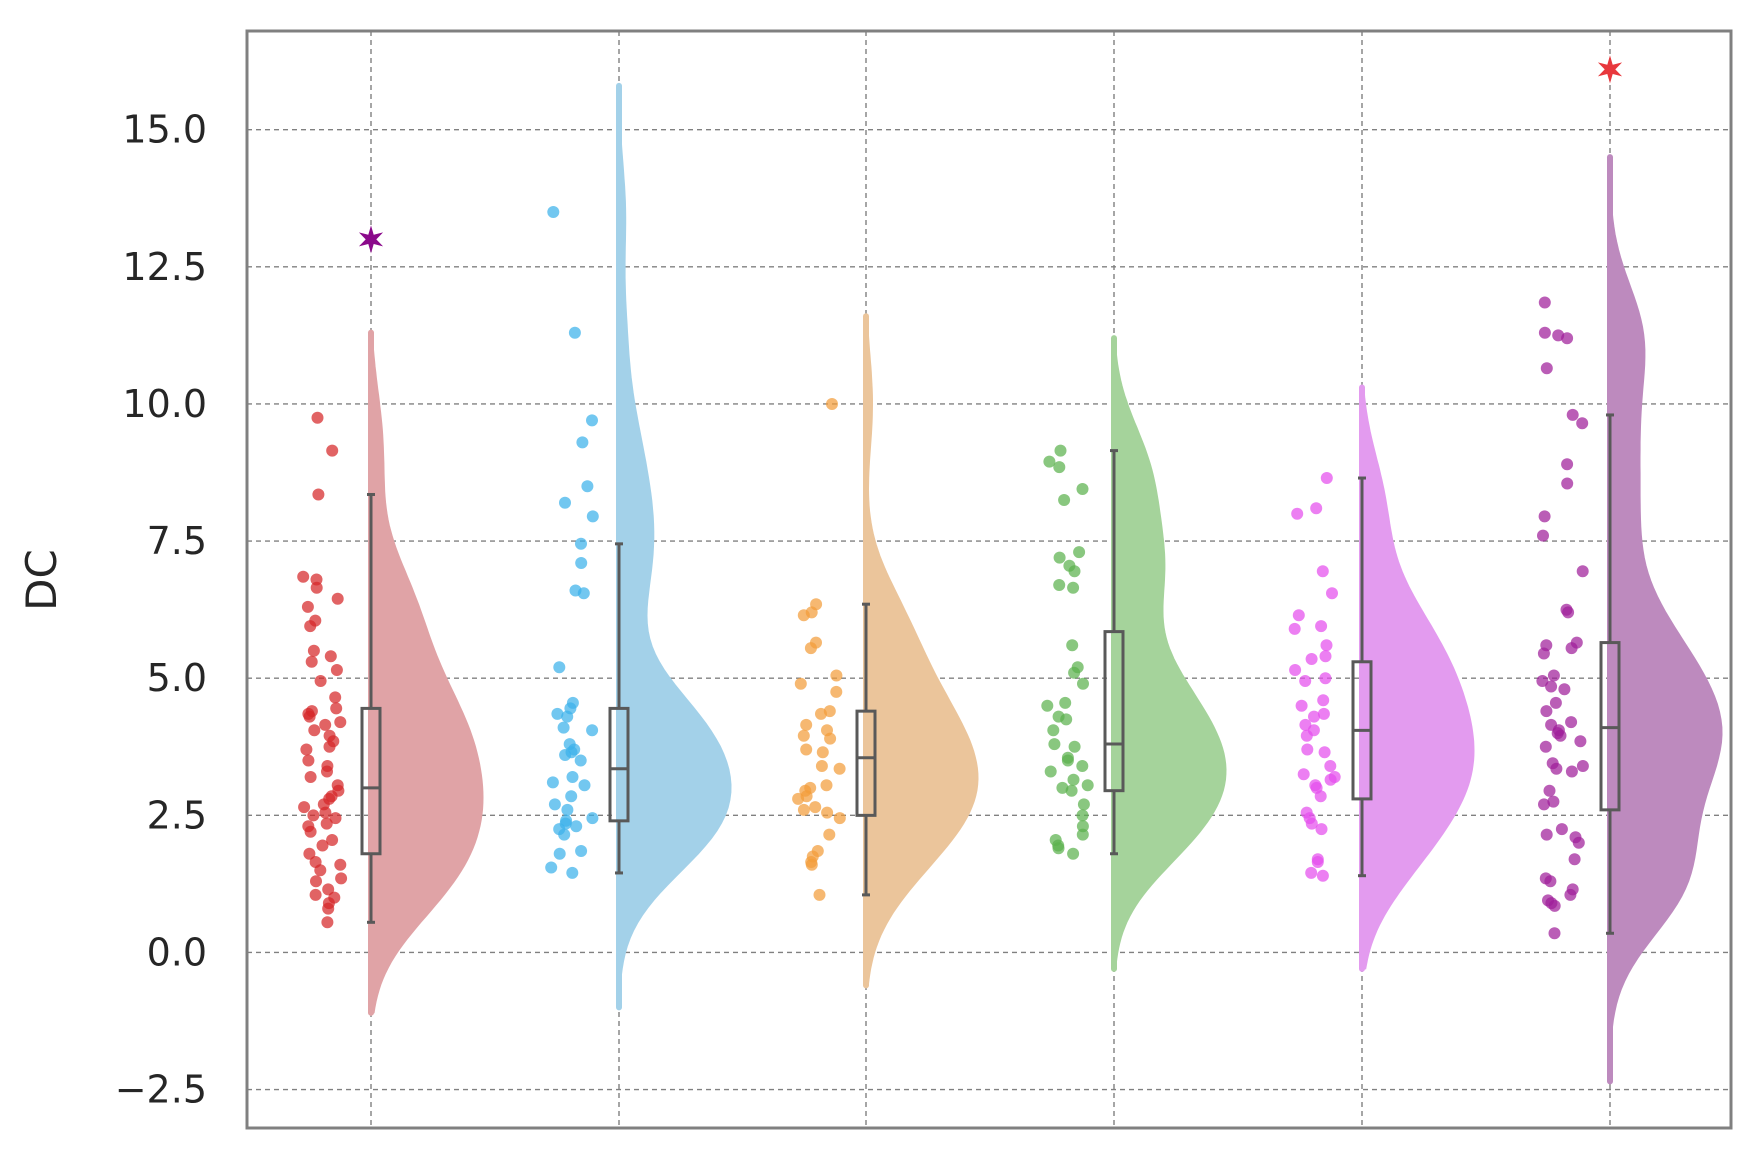  I want to click on y-tick-label: 15.0, so click(164, 130).